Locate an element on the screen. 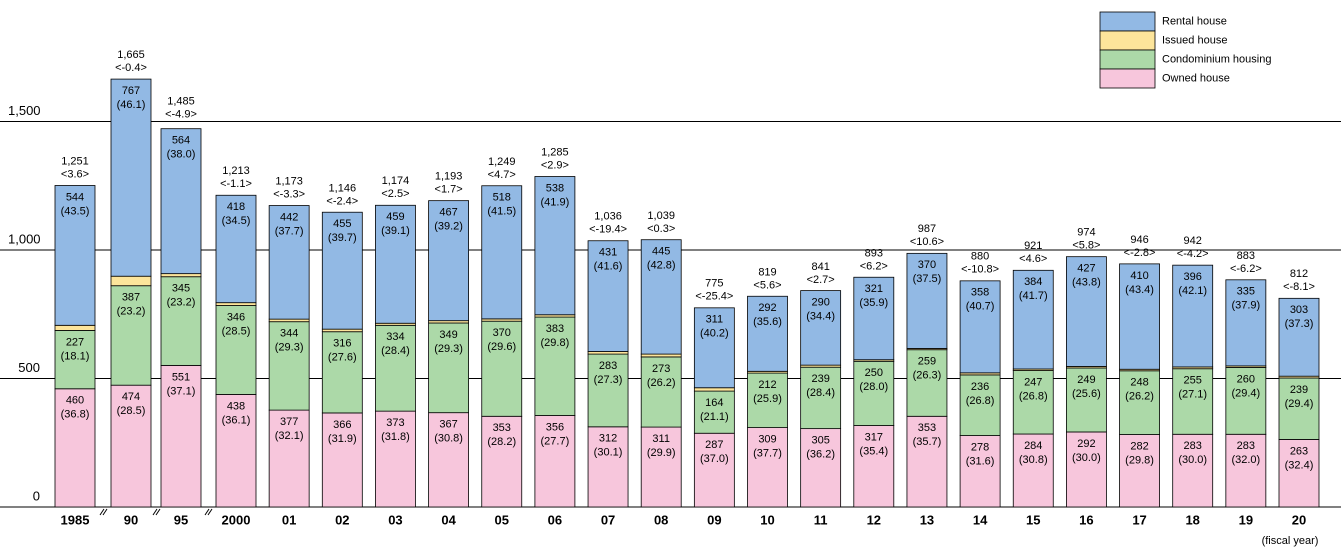  value-label: 278 is located at coordinates (980, 447).